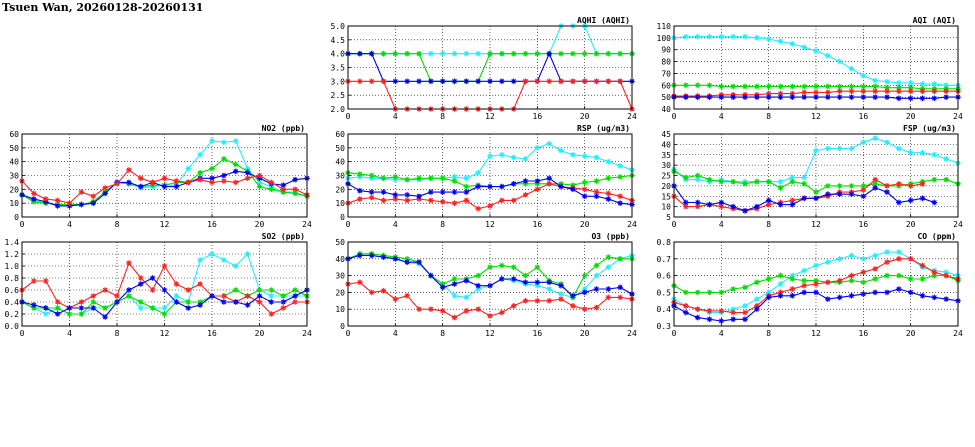 This screenshot has width=975, height=447. I want to click on x-tick-label: 12, so click(490, 116).